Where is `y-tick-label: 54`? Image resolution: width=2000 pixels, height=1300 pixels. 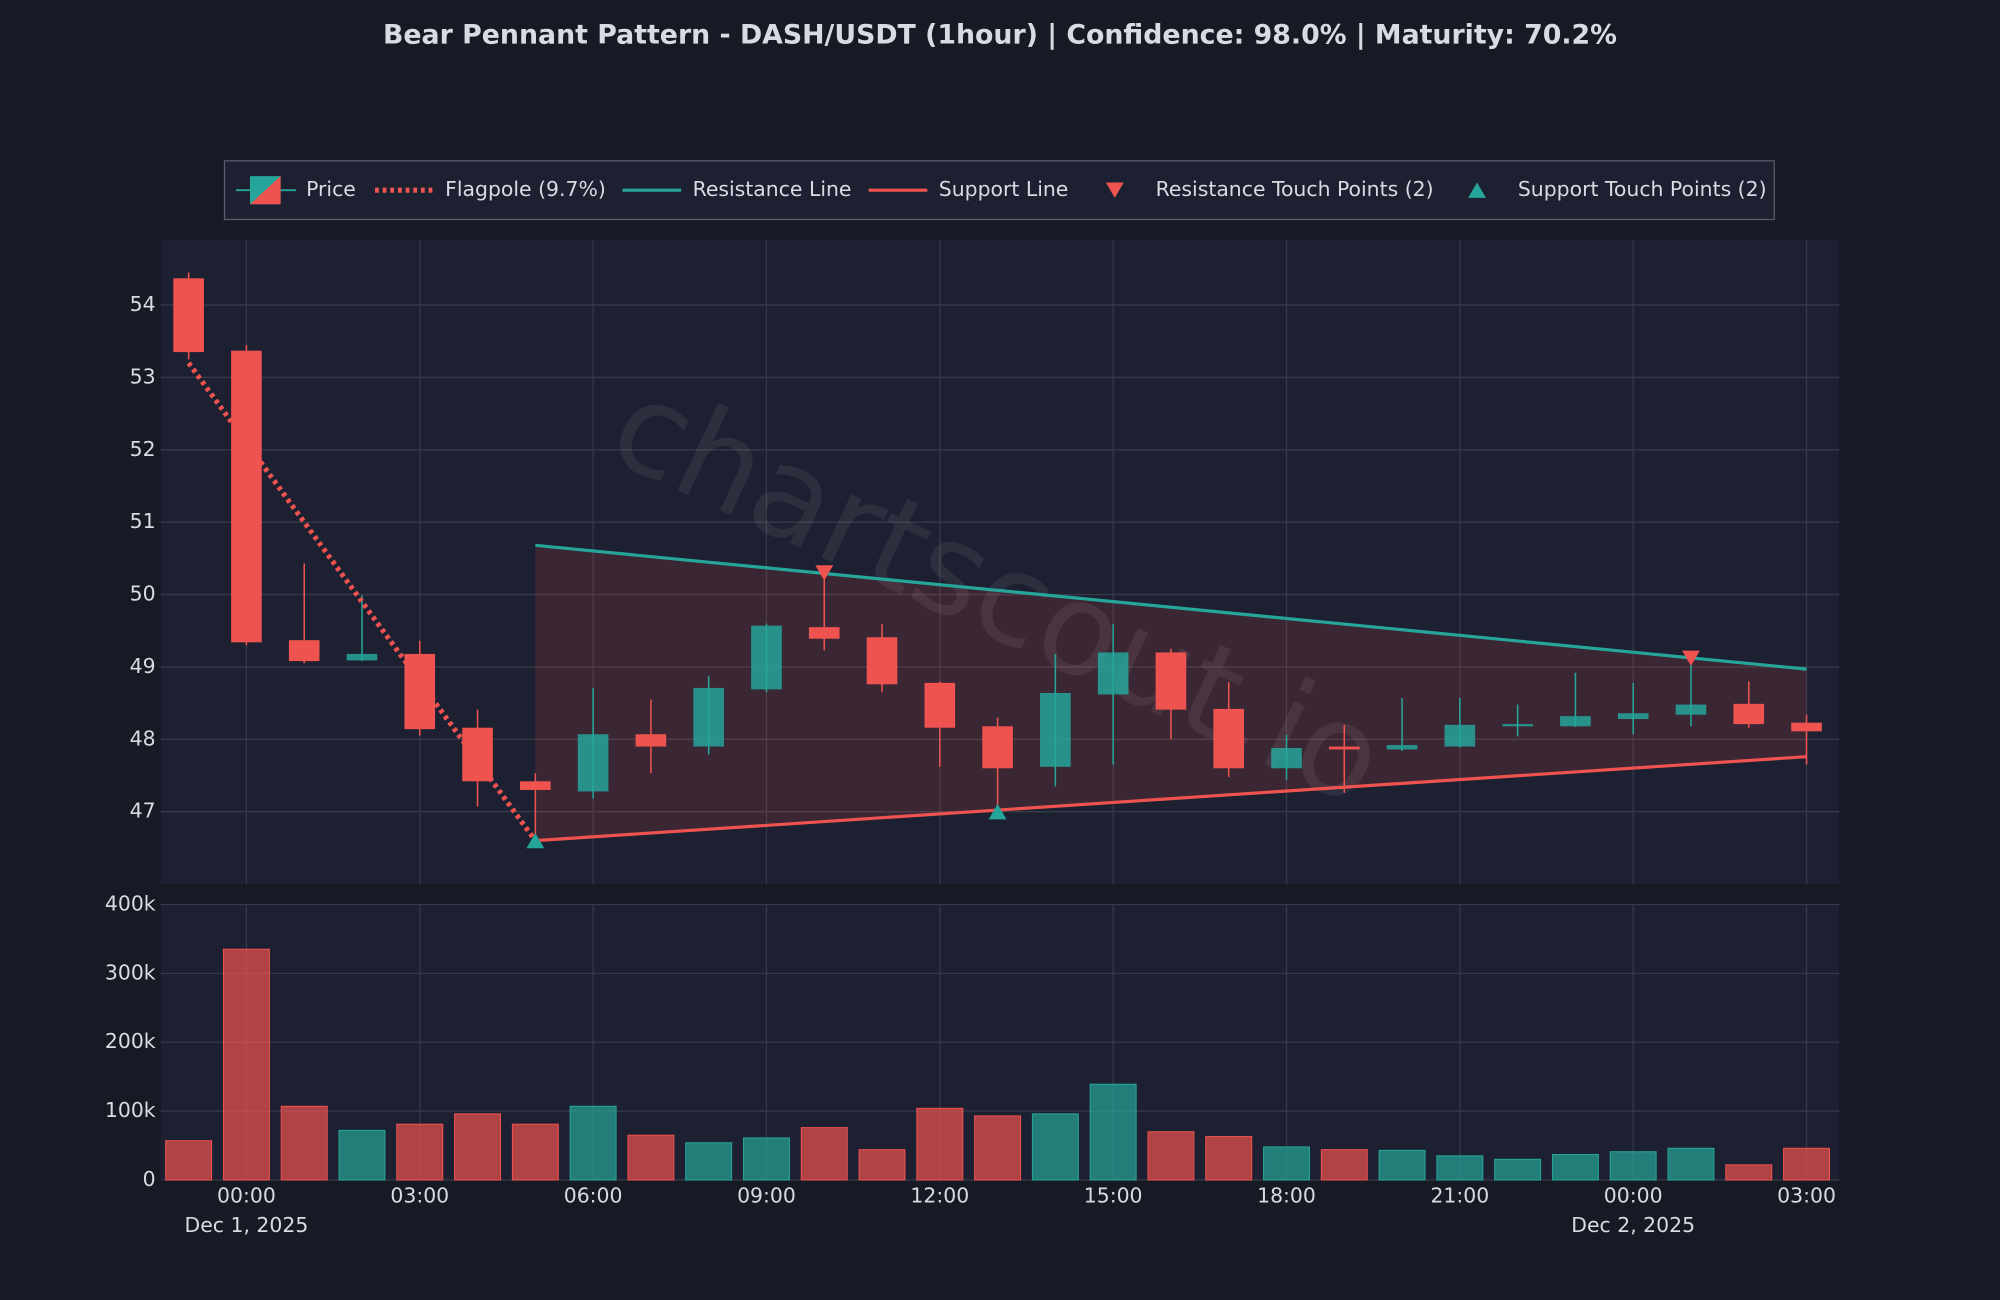 y-tick-label: 54 is located at coordinates (143, 304).